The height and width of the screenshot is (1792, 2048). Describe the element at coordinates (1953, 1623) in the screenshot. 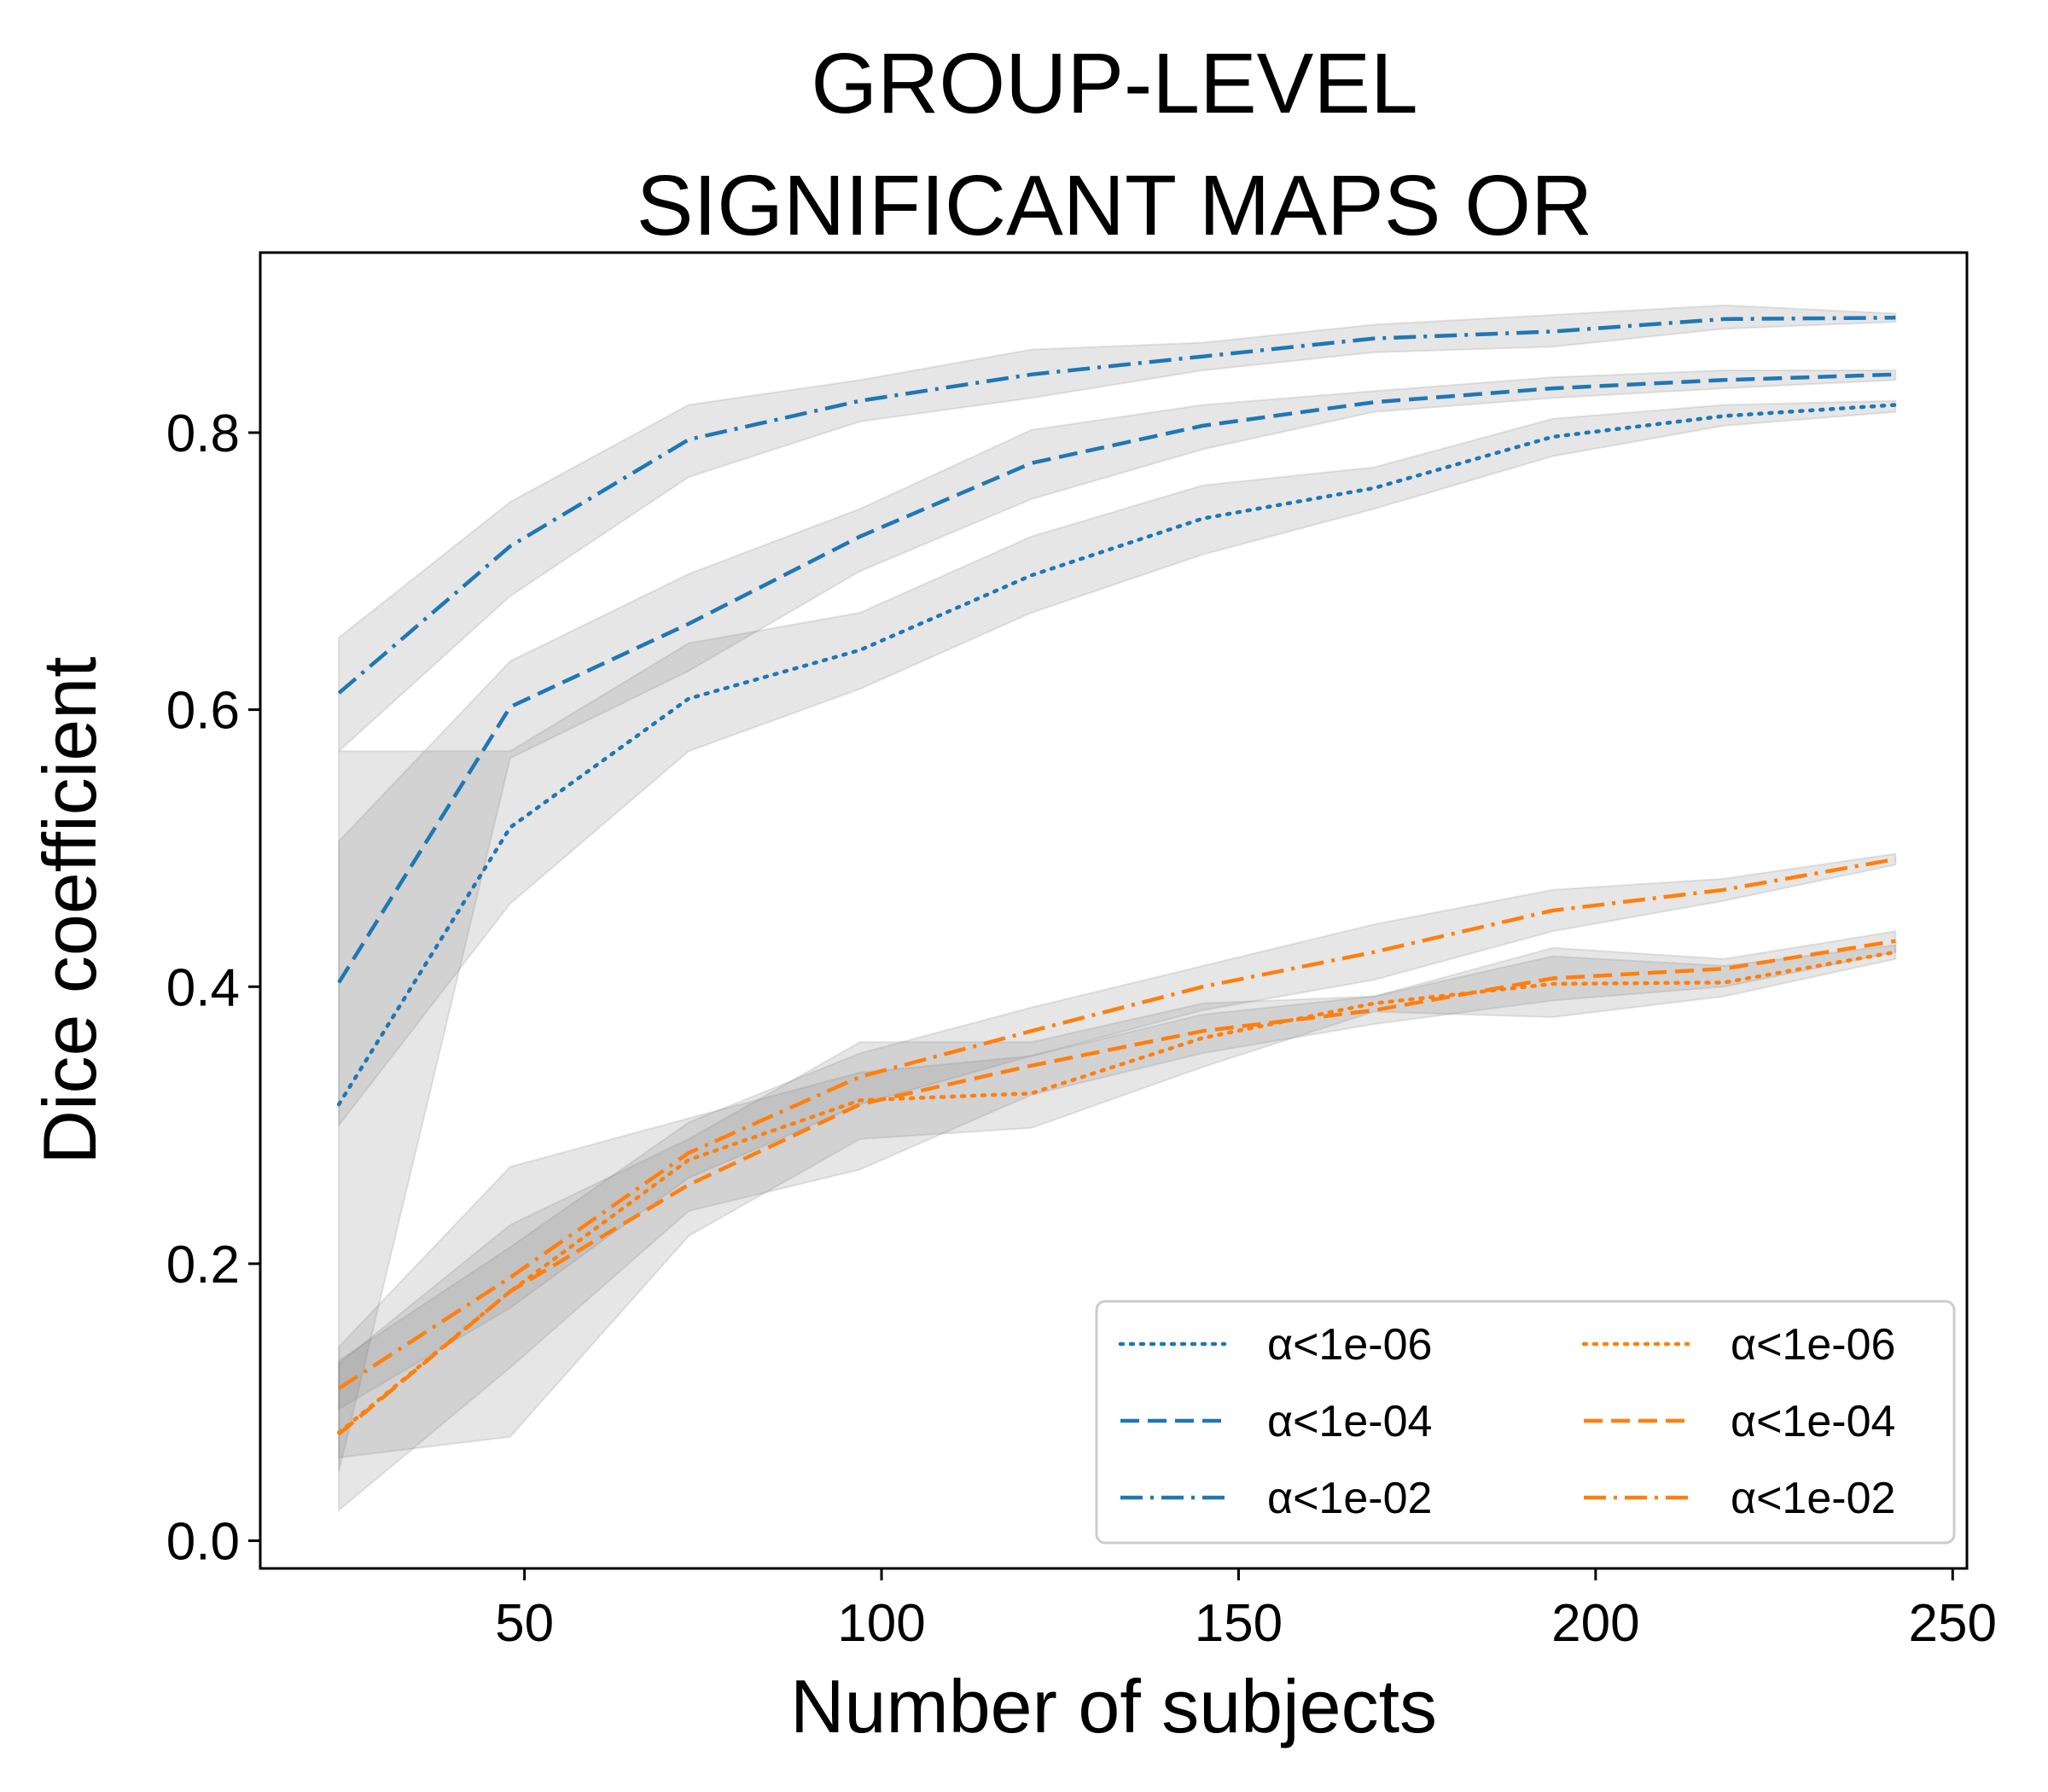

I see `x-tick-label: 250` at that location.